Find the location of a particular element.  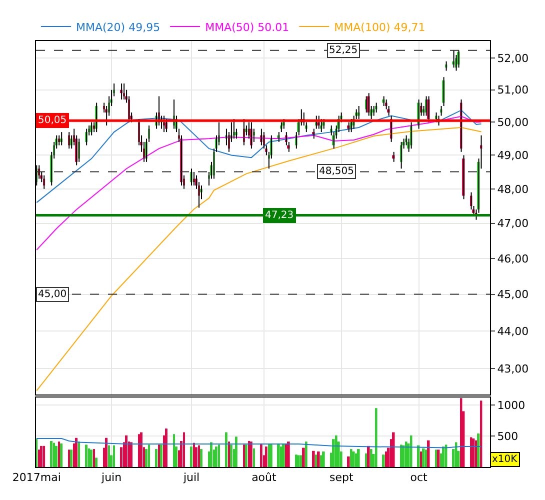

y-tick-label: 52,00 is located at coordinates (513, 59).